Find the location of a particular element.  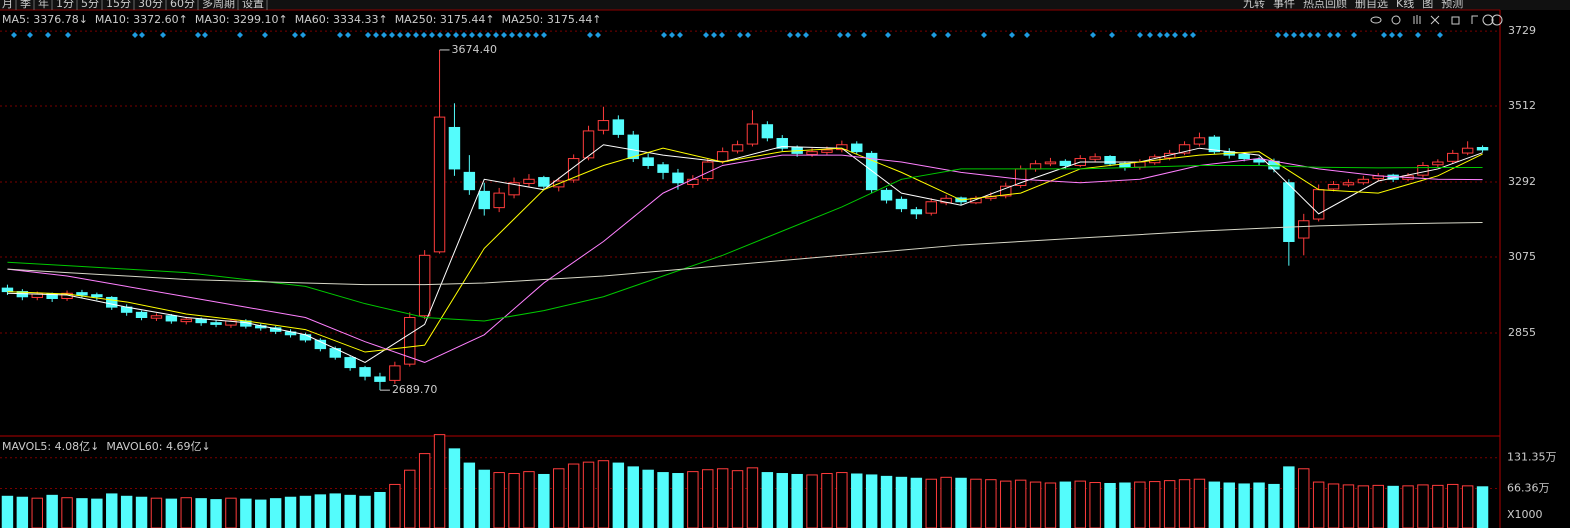

lock-icon is located at coordinates (1455, 20).